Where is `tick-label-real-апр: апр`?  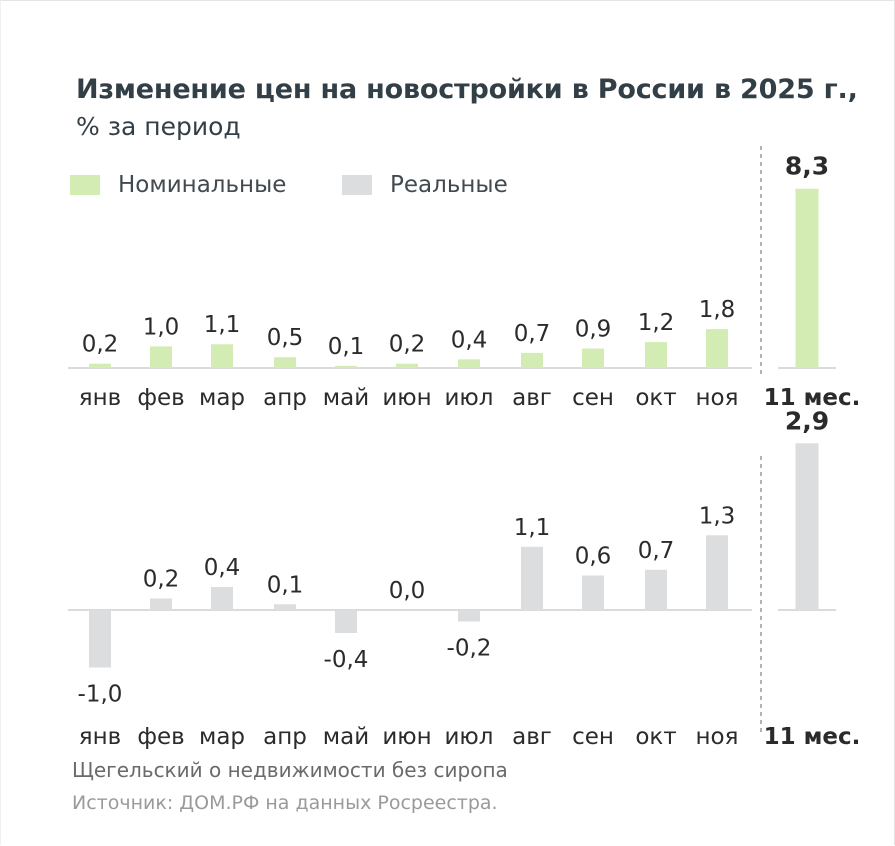 tick-label-real-апр: апр is located at coordinates (285, 737).